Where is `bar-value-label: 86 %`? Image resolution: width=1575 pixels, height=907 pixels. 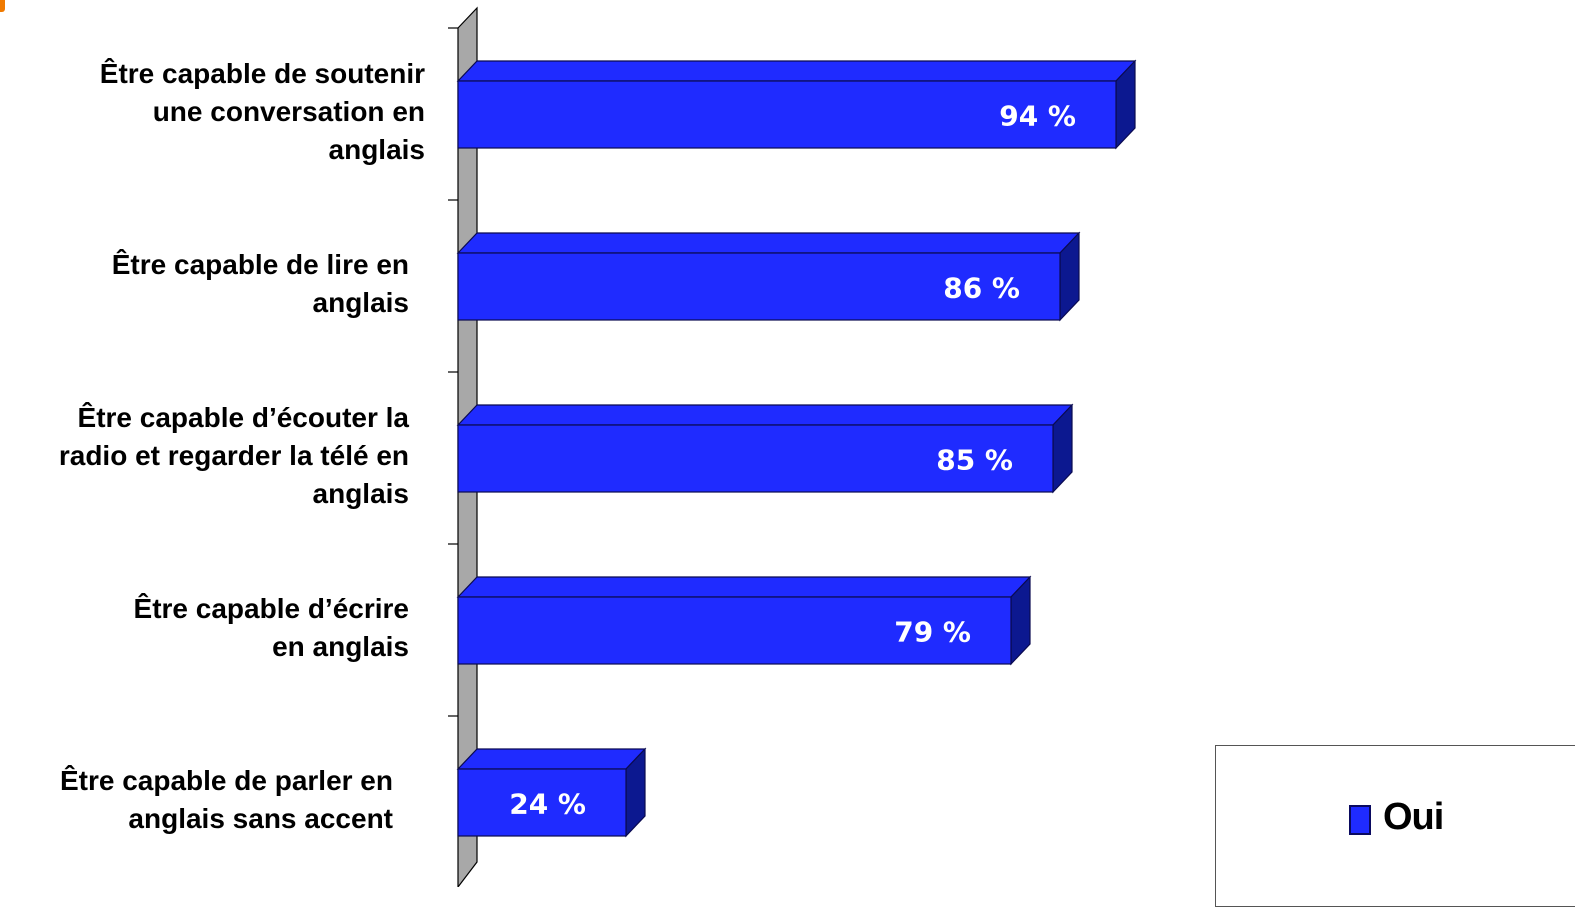 bar-value-label: 86 % is located at coordinates (981, 288).